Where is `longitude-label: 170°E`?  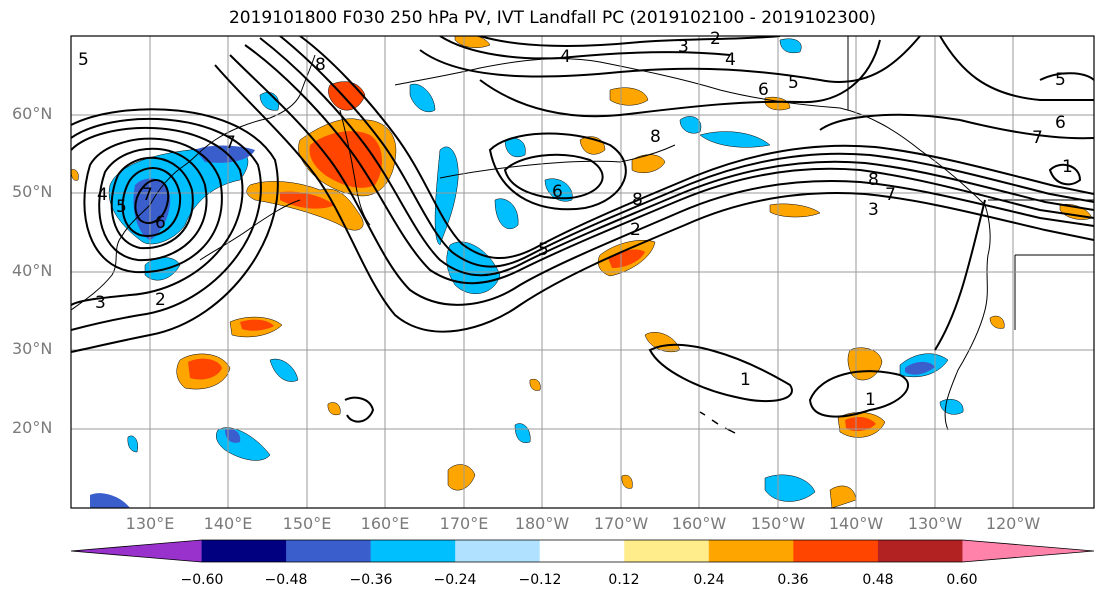
longitude-label: 170°E is located at coordinates (464, 523).